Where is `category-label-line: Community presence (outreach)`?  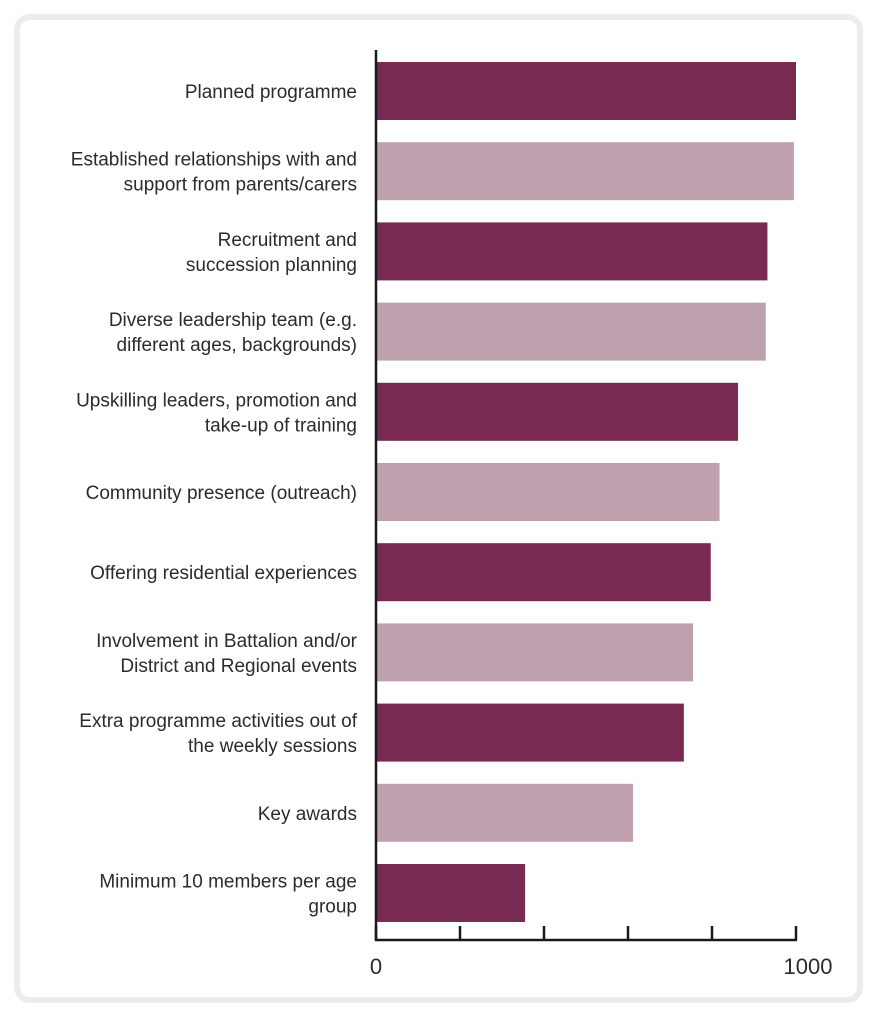
category-label-line: Community presence (outreach) is located at coordinates (221, 493).